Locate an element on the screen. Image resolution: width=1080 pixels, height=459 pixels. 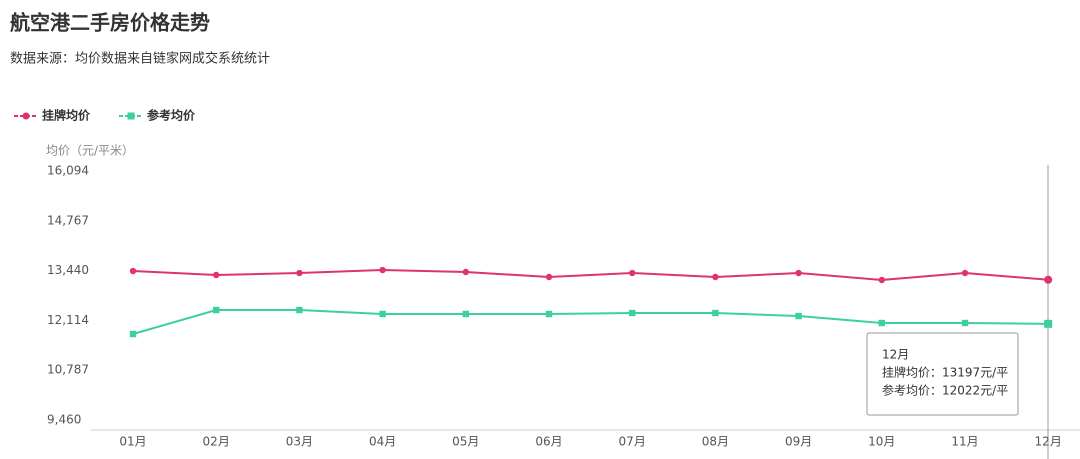
x-tick-label: 03月 is located at coordinates (299, 442).